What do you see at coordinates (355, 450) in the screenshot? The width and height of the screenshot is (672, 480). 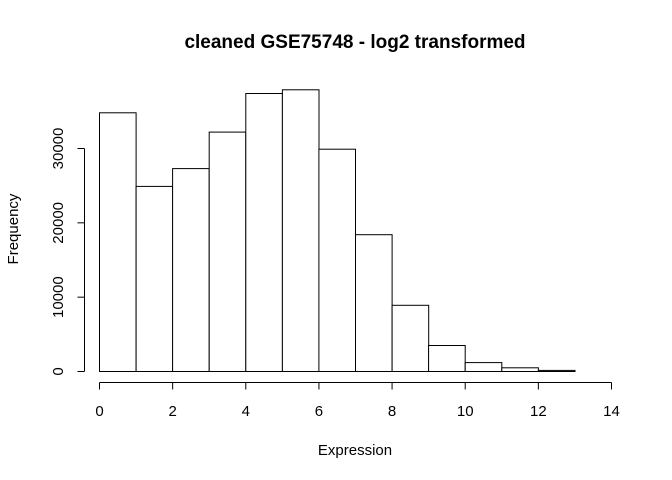 I see `x-axis-label: Expression` at bounding box center [355, 450].